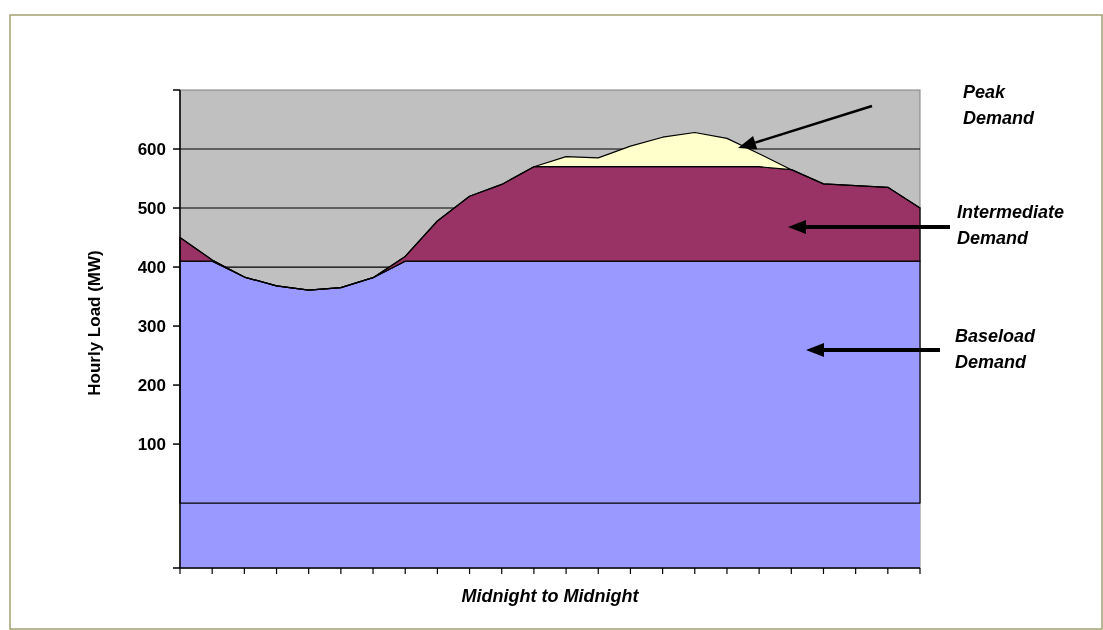 The image size is (1103, 630). What do you see at coordinates (151, 386) in the screenshot?
I see `y-tick-label: 200` at bounding box center [151, 386].